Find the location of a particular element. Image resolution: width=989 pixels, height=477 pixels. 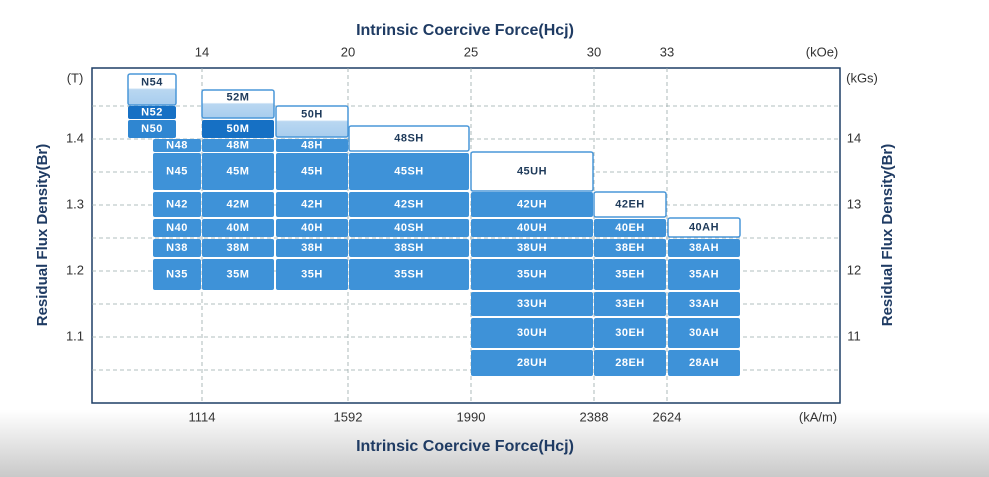

grade-label: 40EH is located at coordinates (630, 228).